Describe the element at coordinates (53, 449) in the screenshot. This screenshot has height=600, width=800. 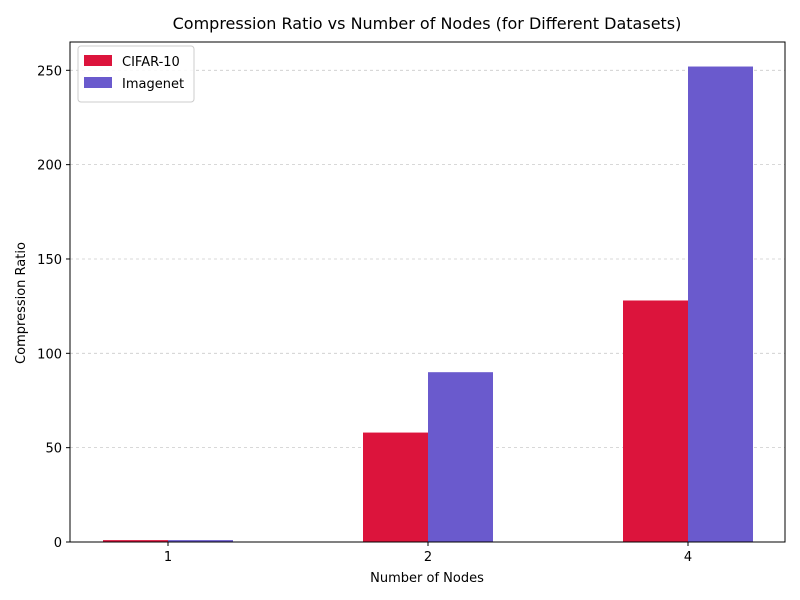
I see `y-tick-label: 50` at that location.